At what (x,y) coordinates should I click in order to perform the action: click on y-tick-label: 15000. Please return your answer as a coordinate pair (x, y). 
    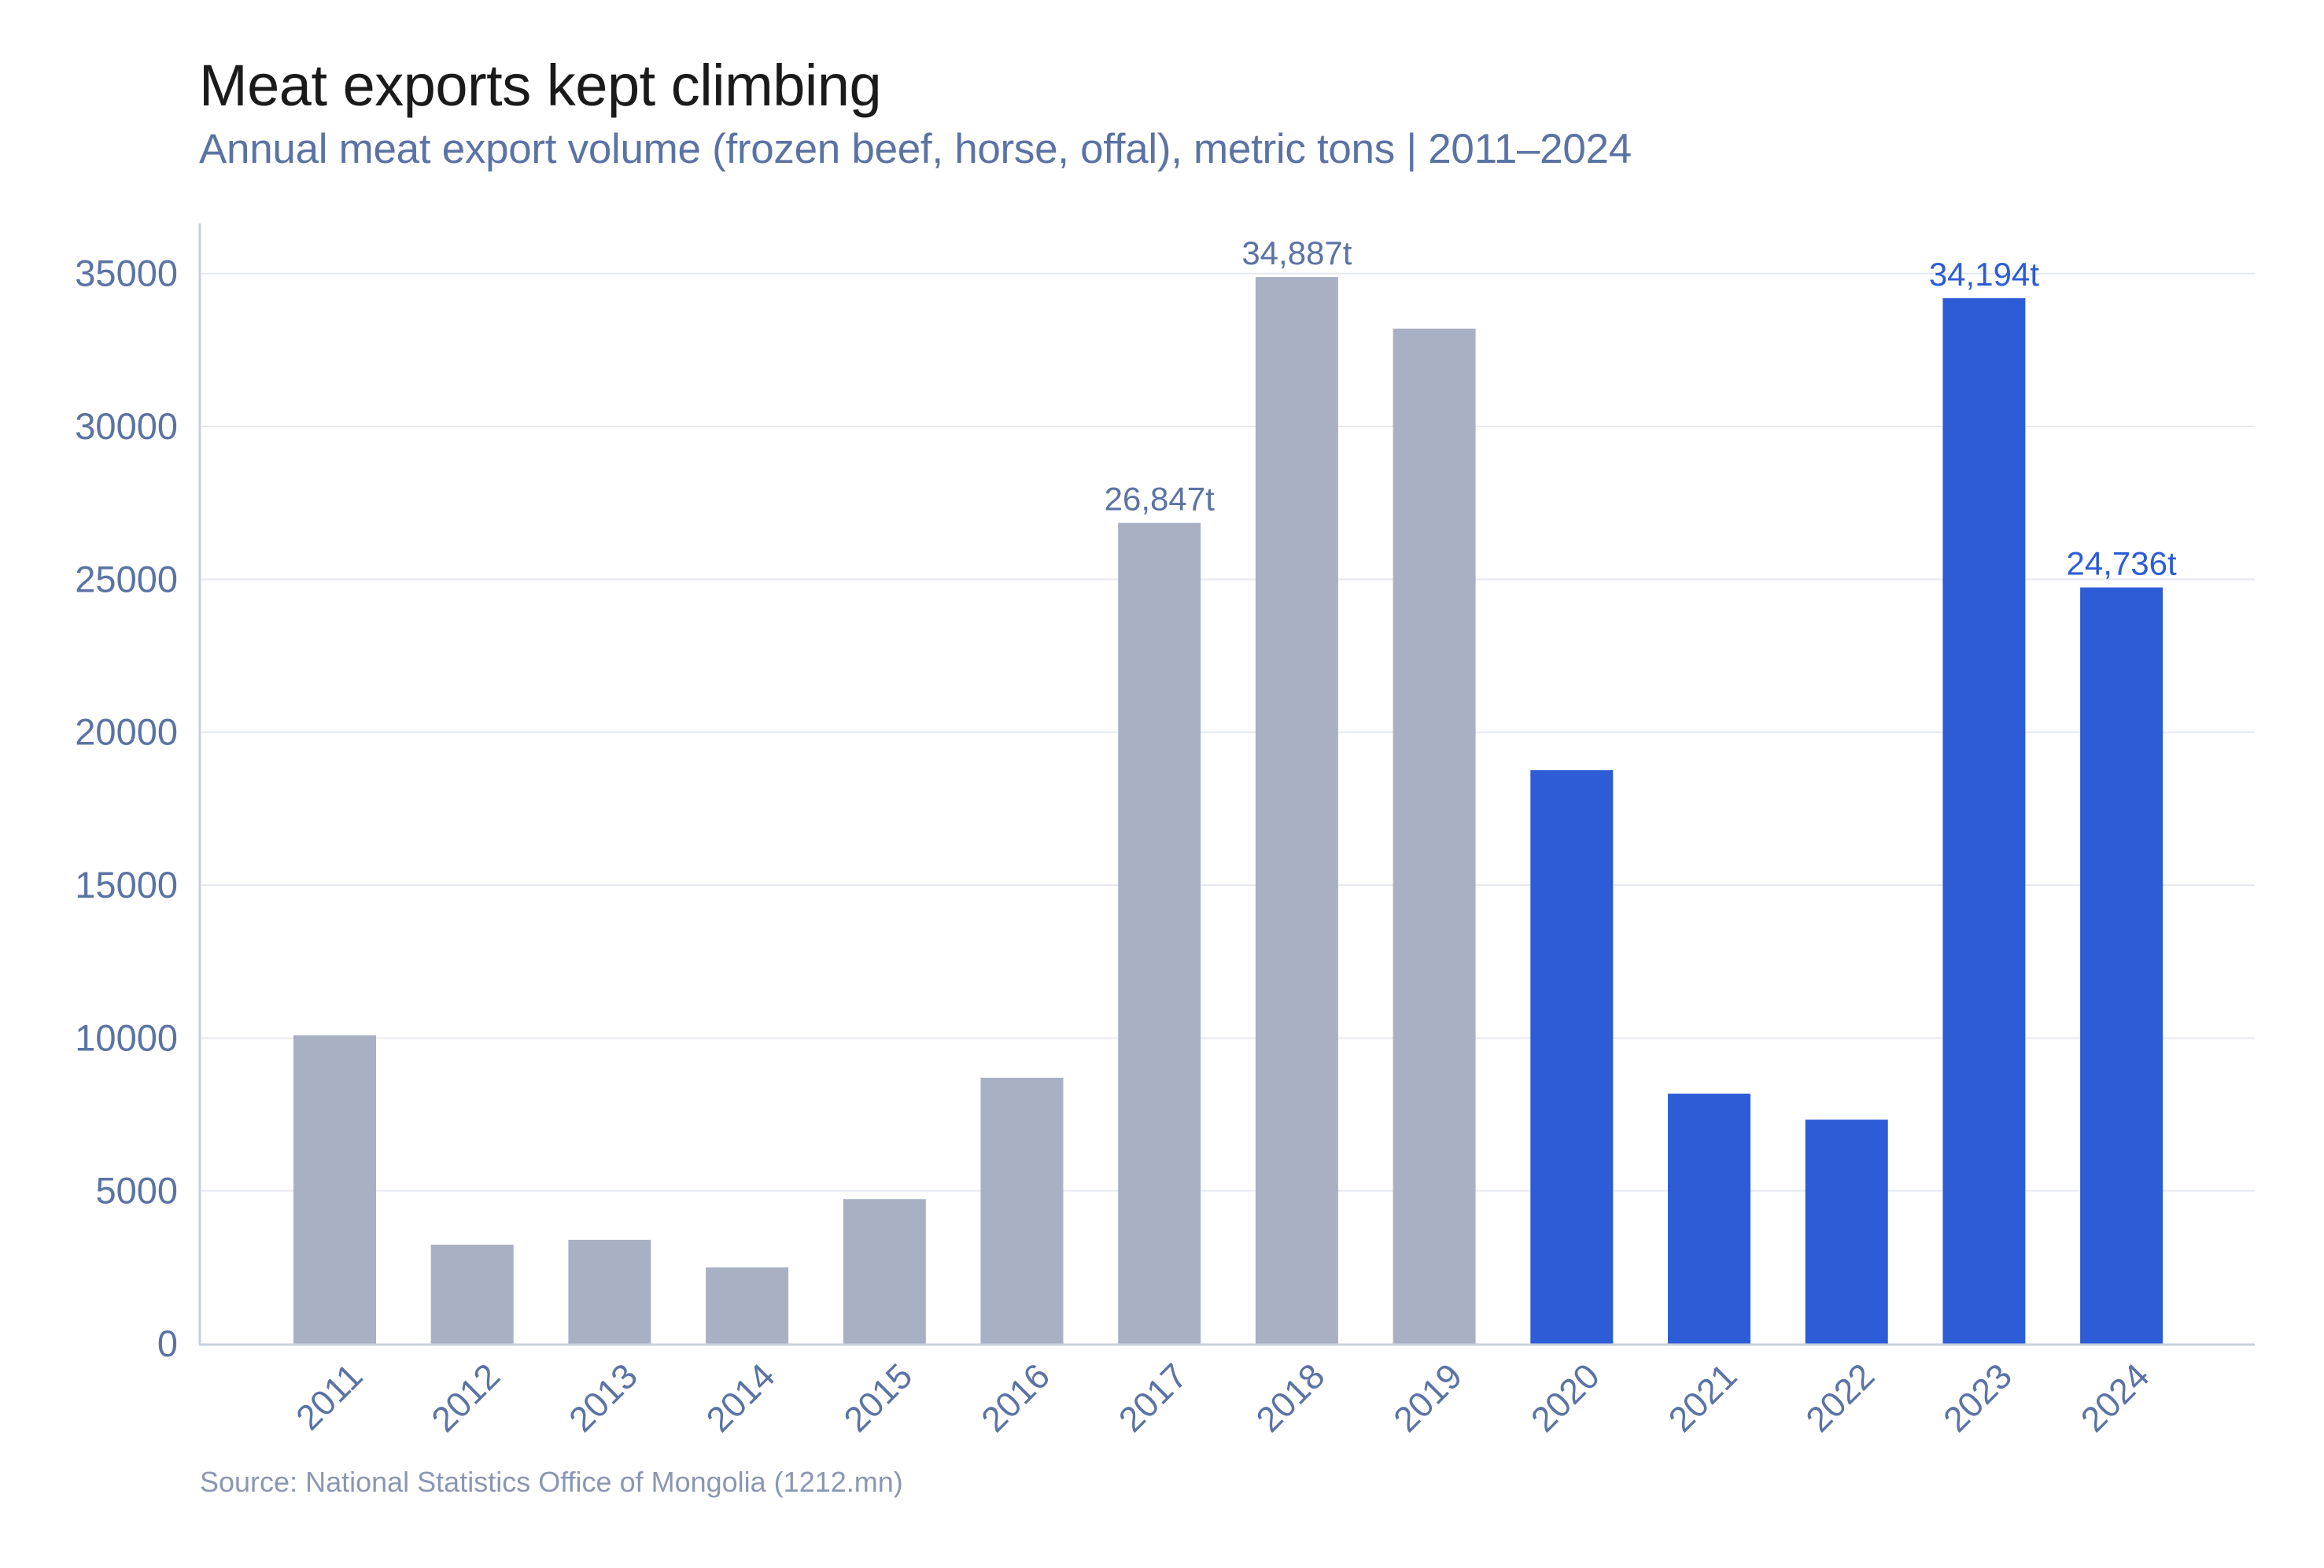
    Looking at the image, I should click on (127, 885).